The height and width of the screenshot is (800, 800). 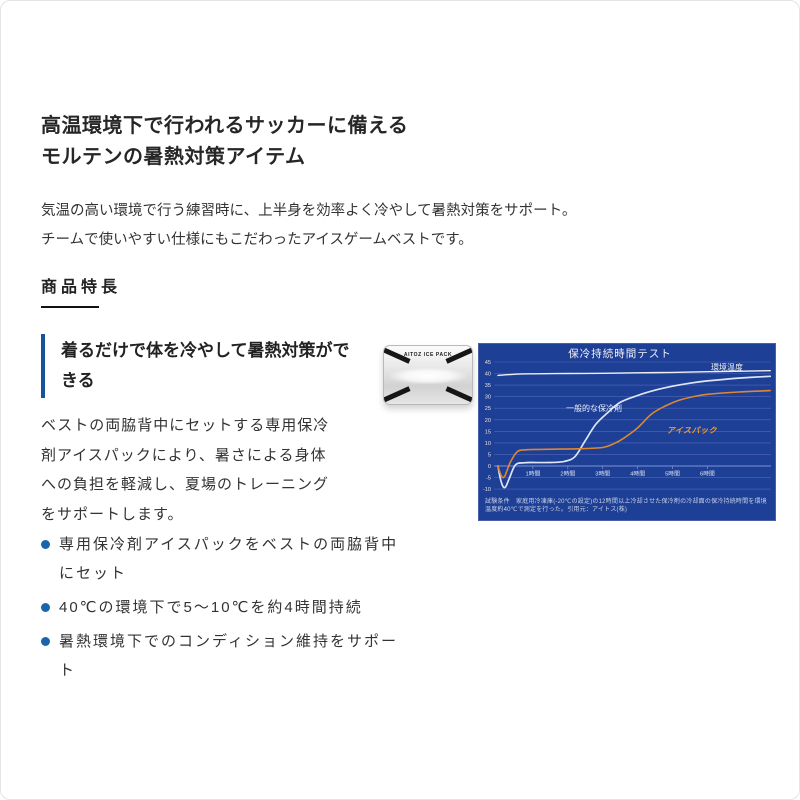 I want to click on bullet-text: 40℃の環境下で5〜10℃を約4時間持続, so click(x=211, y=607).